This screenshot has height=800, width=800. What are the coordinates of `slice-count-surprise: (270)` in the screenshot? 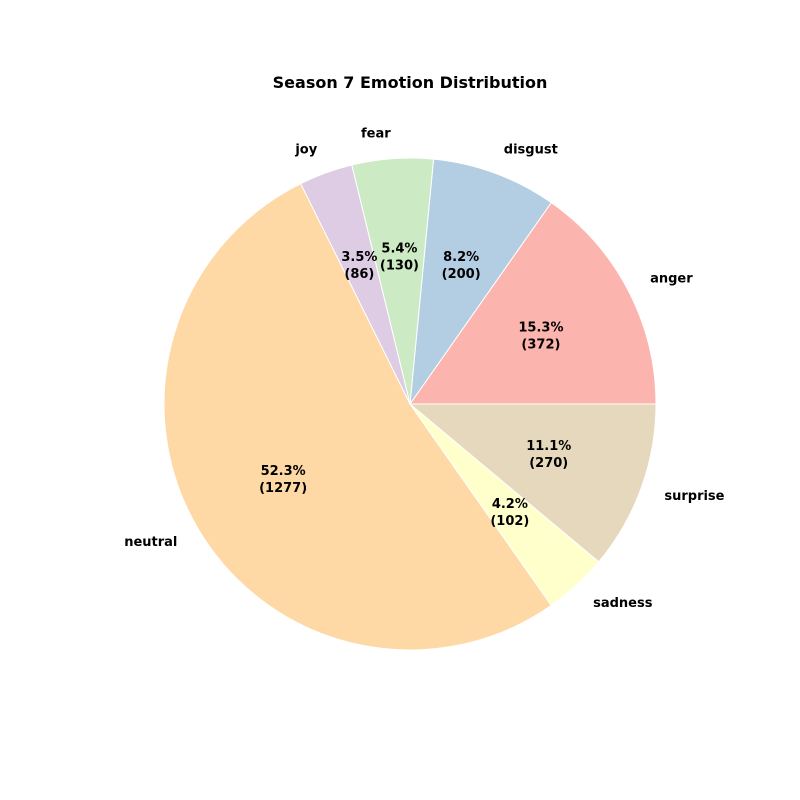 It's located at (548, 463).